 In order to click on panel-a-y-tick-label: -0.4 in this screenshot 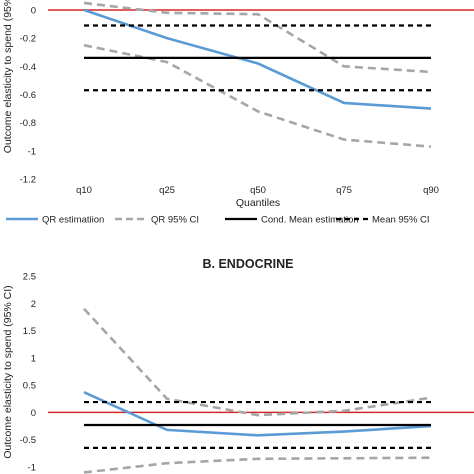, I will do `click(28, 67)`.